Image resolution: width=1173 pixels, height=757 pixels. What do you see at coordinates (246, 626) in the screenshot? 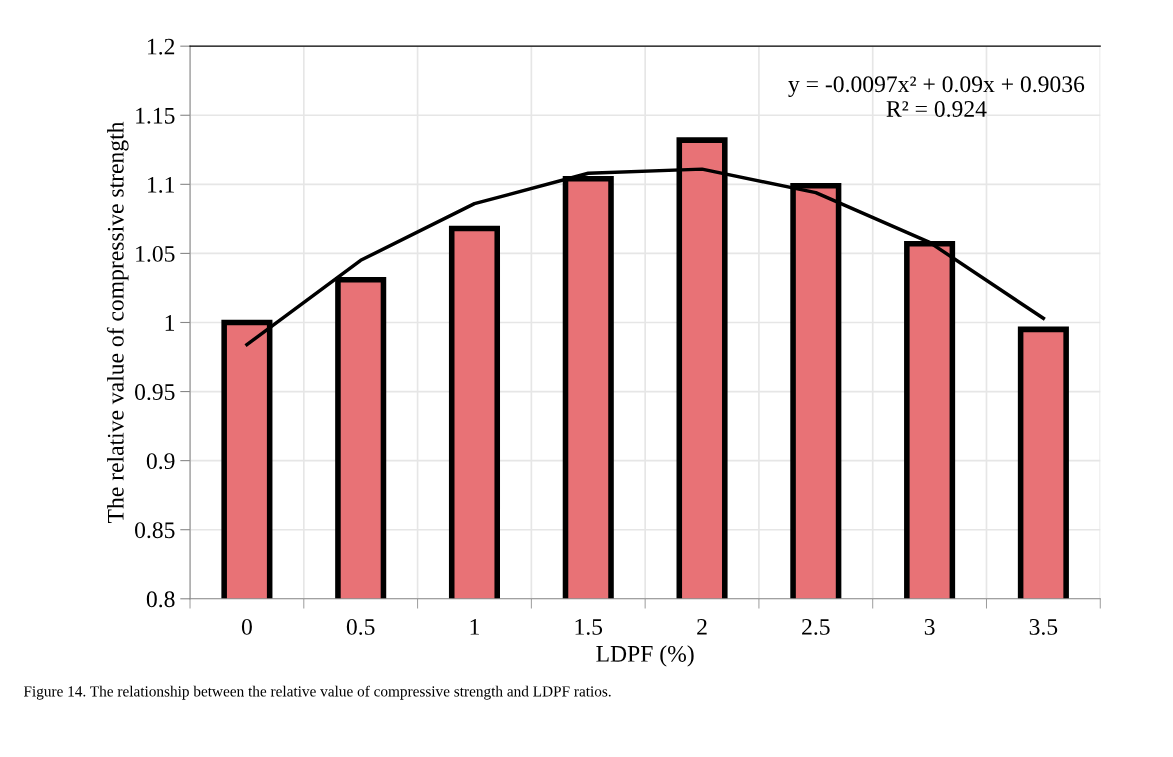
I see `x-tick-label: 0` at bounding box center [246, 626].